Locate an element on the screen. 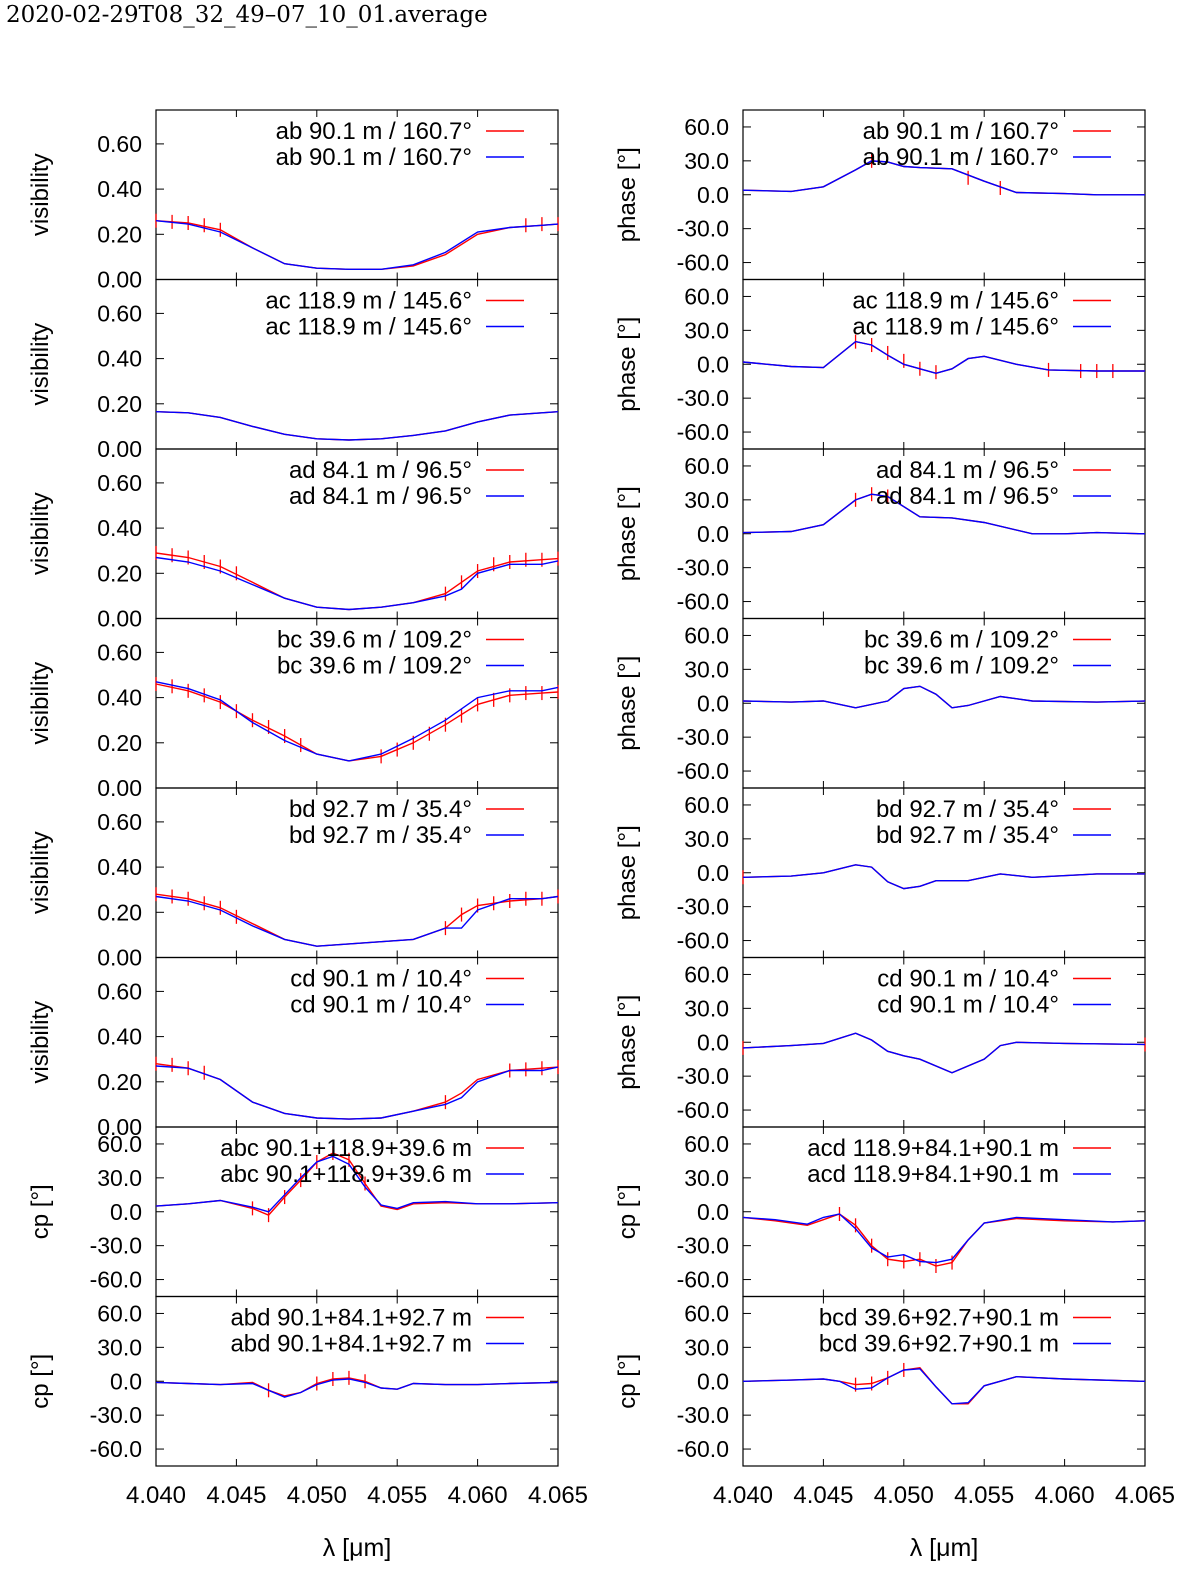  panel-1-2-series-data is located at coordinates (944, 514).